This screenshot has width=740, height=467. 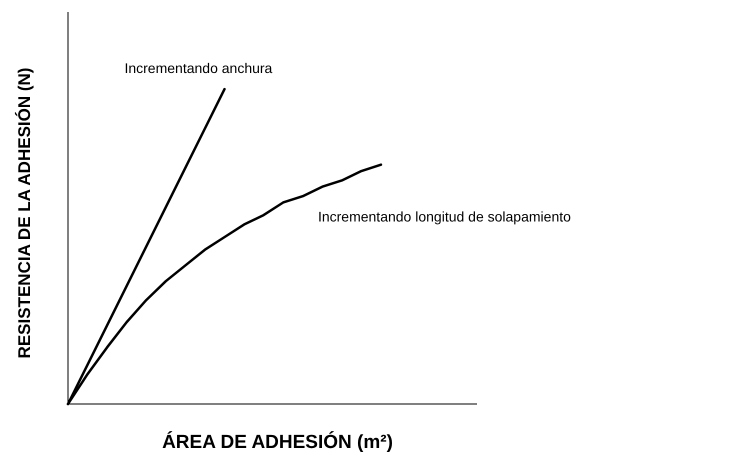 I want to click on x-axis-title: ÁREA DE ADHESIÓN (m²), so click(x=277, y=442).